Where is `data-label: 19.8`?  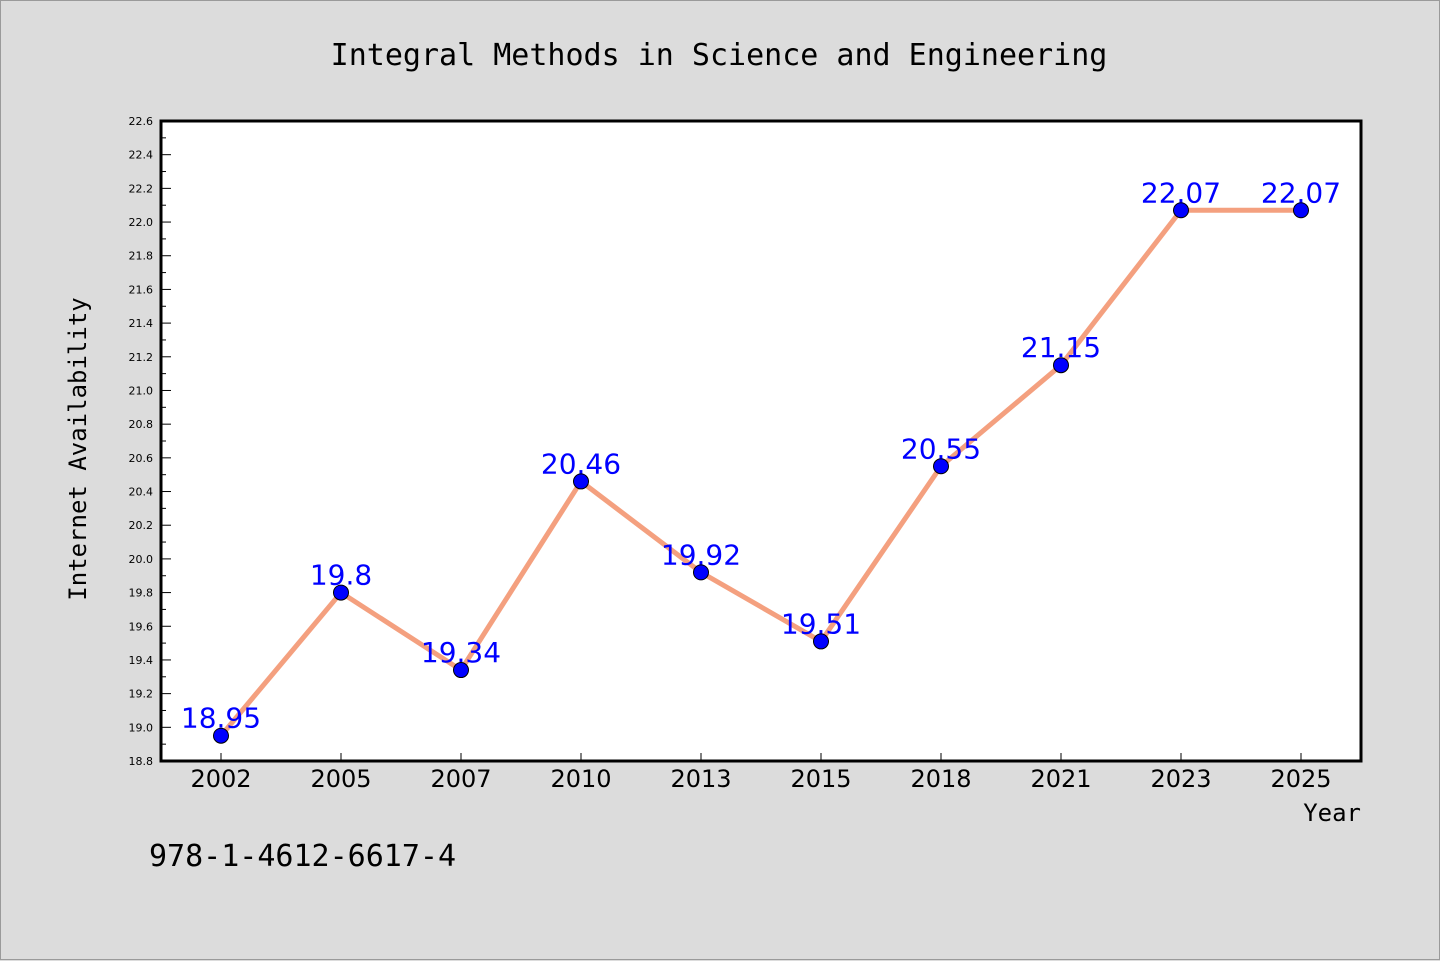 data-label: 19.8 is located at coordinates (341, 575).